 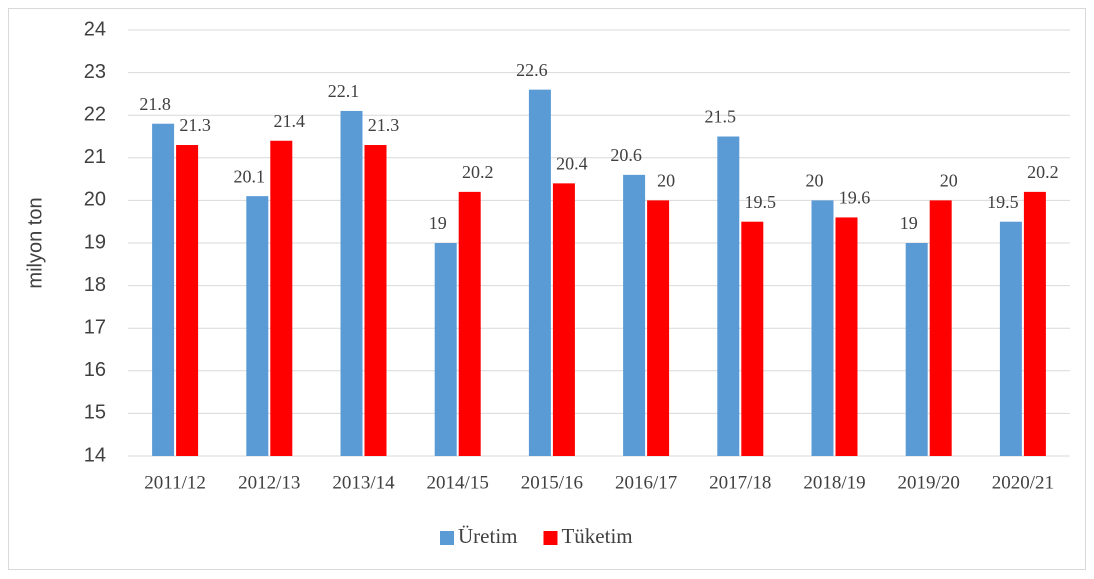 What do you see at coordinates (95, 370) in the screenshot?
I see `y-tick-label: 16` at bounding box center [95, 370].